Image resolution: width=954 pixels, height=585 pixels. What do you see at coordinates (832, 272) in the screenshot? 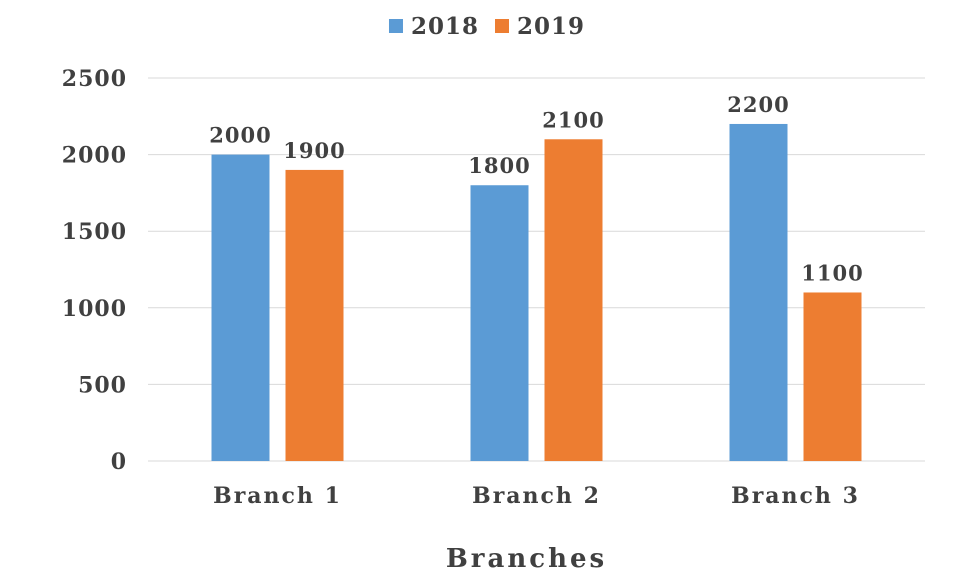
I see `data-label: 1100` at bounding box center [832, 272].